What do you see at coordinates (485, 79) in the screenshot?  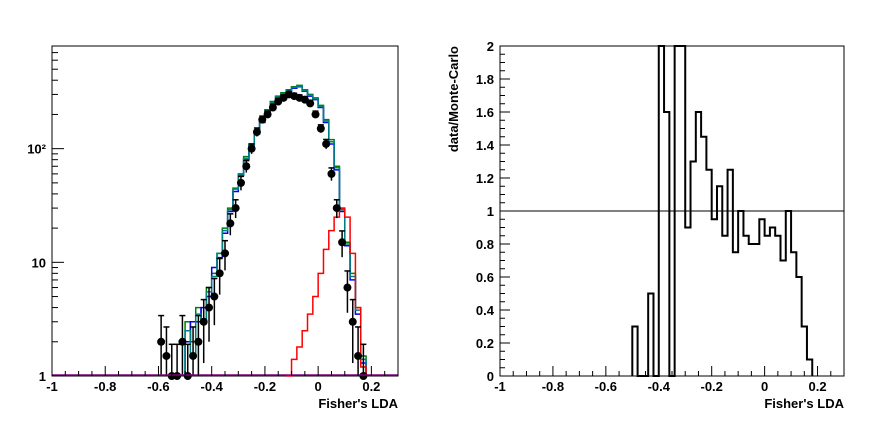 I see `y-tick-label: 1.8` at bounding box center [485, 79].